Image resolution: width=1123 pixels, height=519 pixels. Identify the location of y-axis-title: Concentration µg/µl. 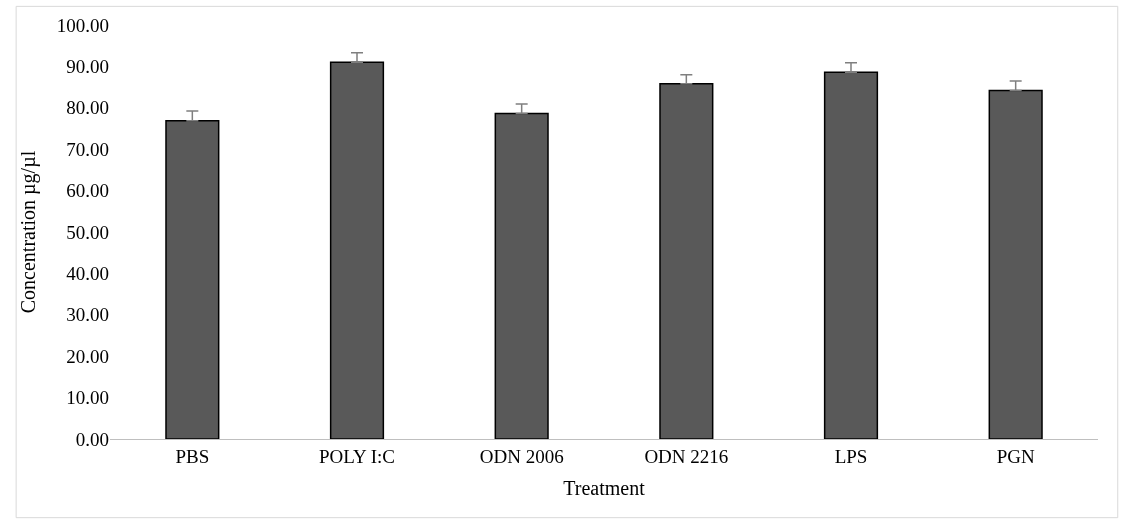
(29, 232).